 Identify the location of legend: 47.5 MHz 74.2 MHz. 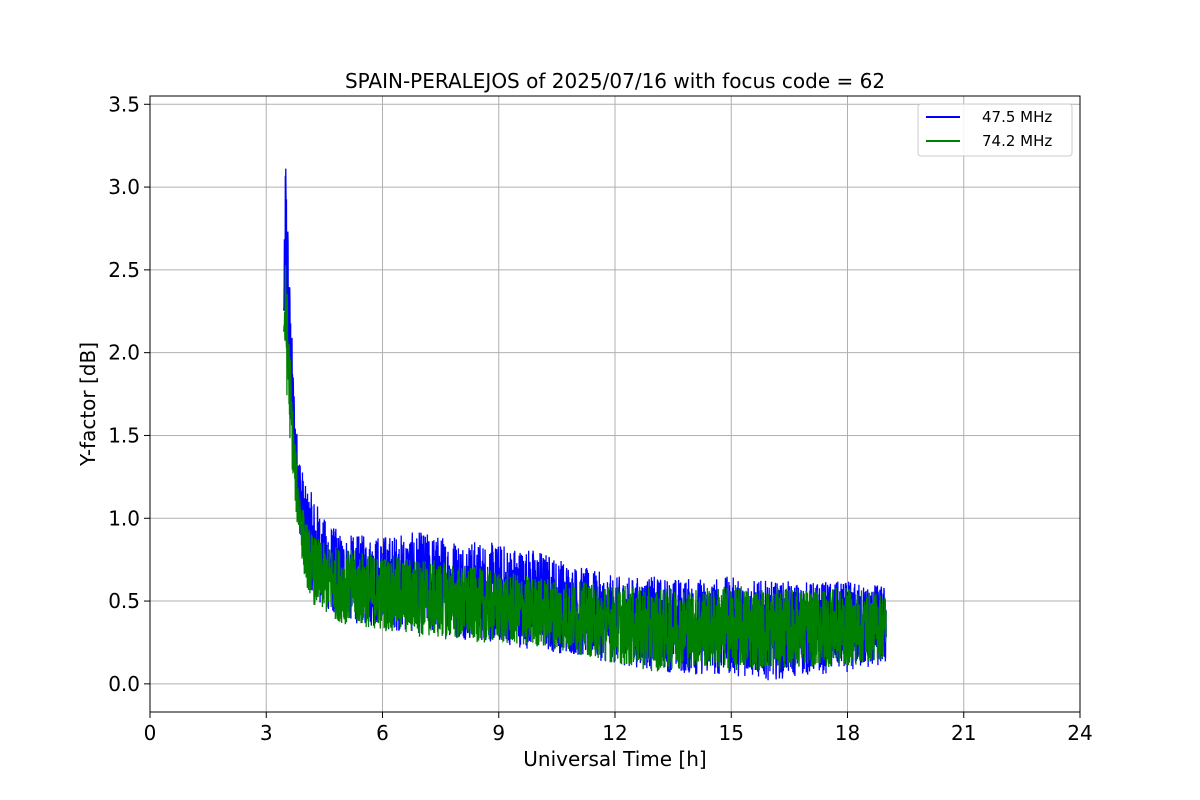
(995, 130).